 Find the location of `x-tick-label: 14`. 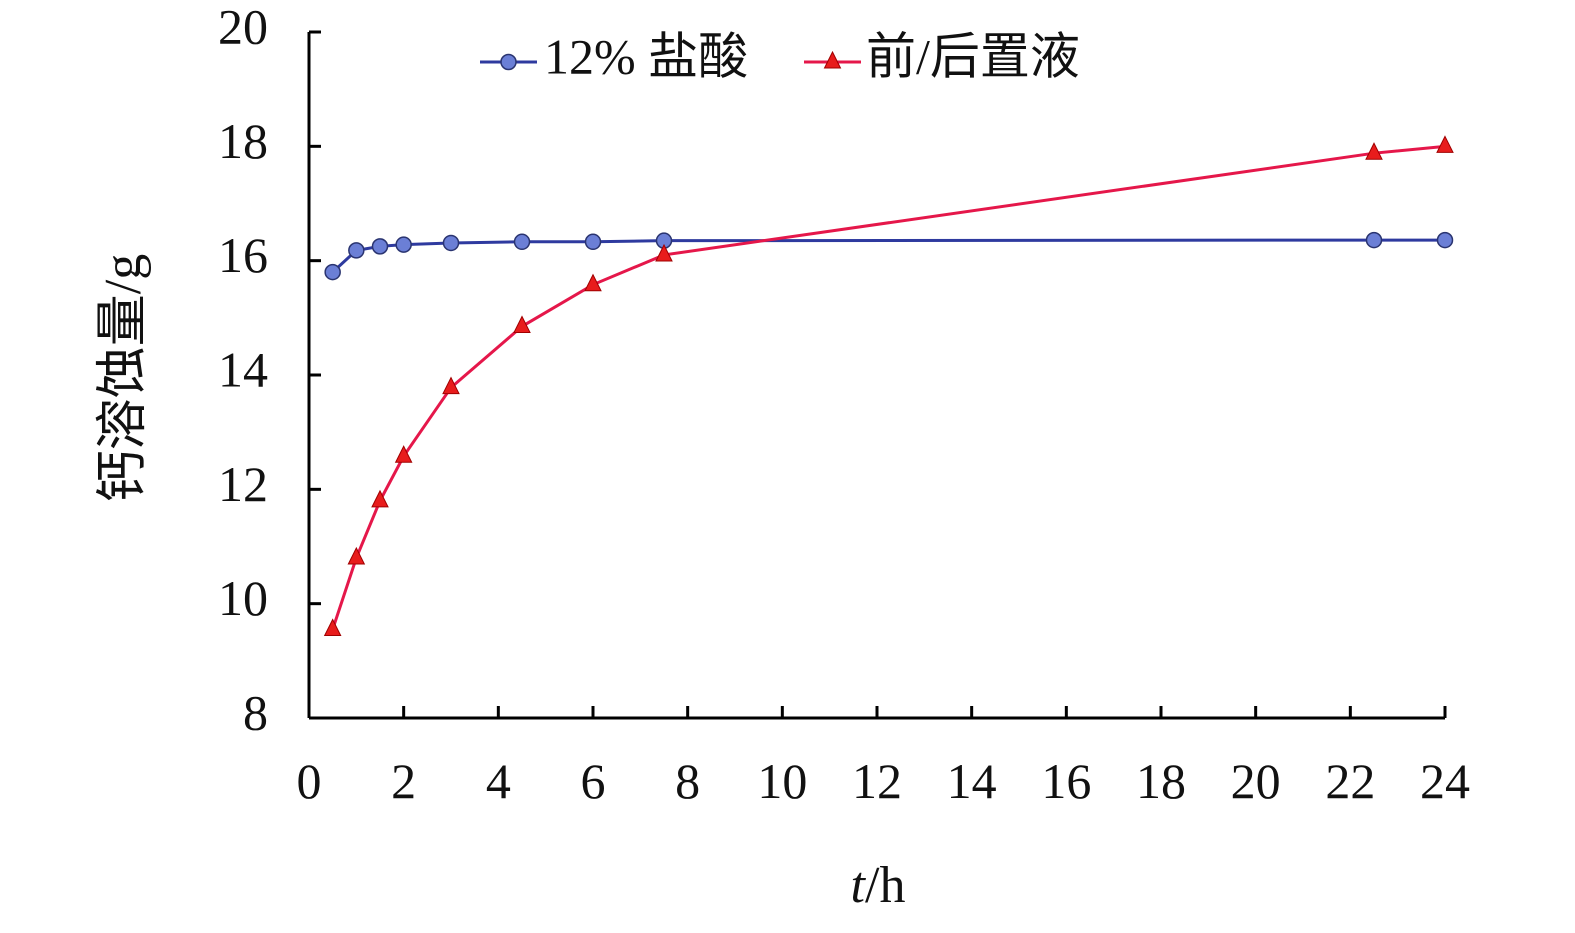

x-tick-label: 14 is located at coordinates (972, 781).